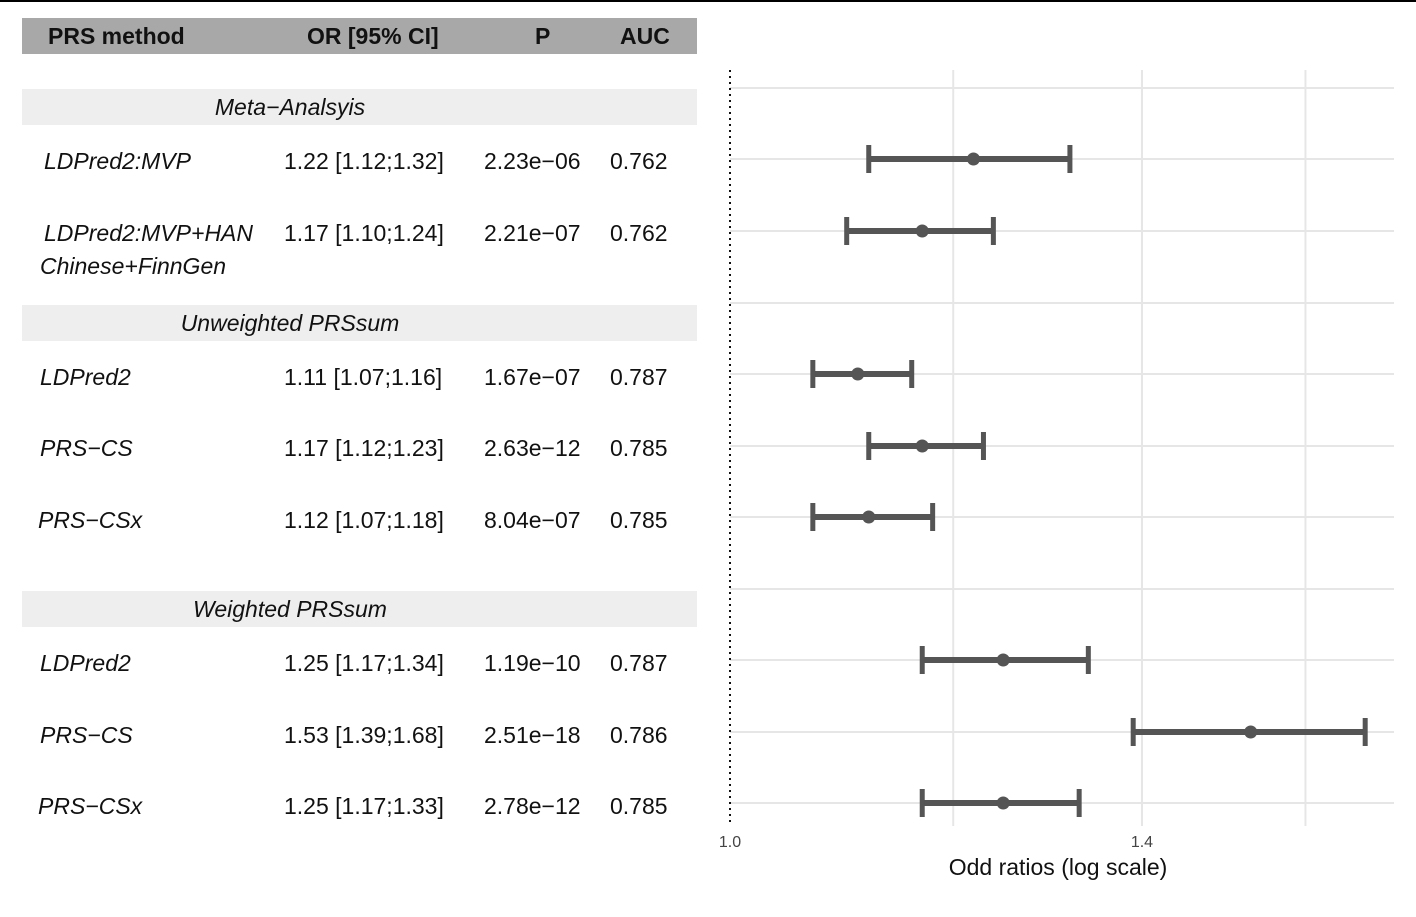  I want to click on row-p: 2.21e−07, so click(532, 233).